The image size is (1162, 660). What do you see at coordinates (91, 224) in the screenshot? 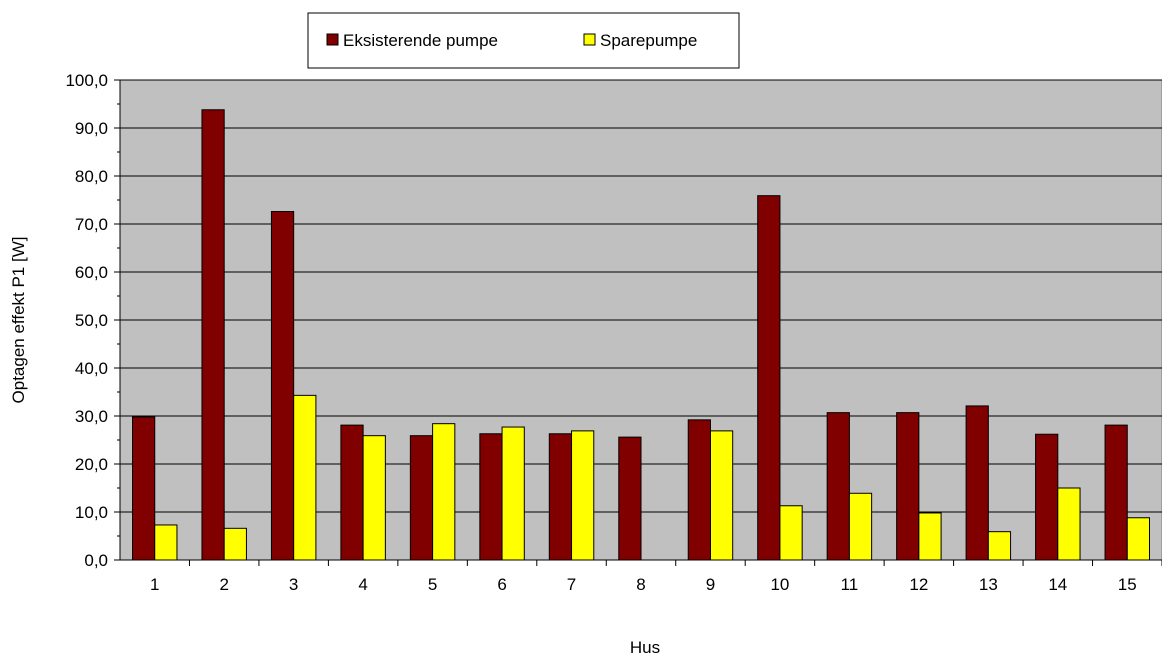
I see `y-tick-label: 70,0` at bounding box center [91, 224].